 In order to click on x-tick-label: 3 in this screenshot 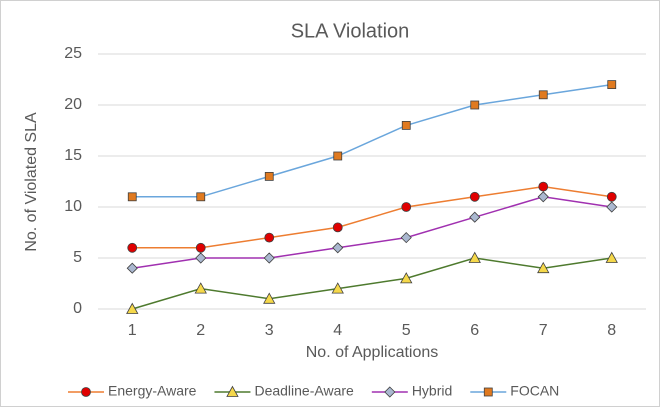, I will do `click(269, 330)`.